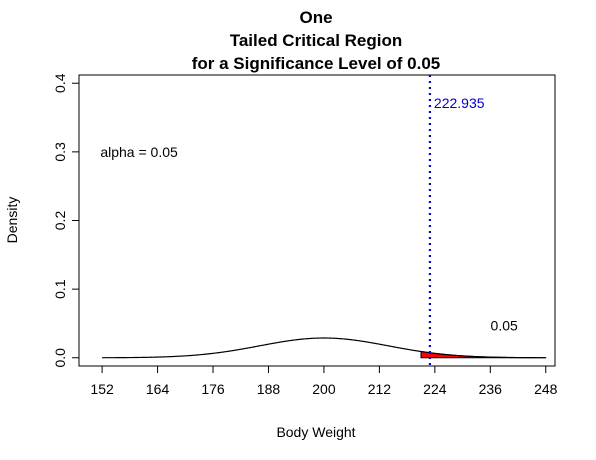 This screenshot has height=460, width=596. I want to click on critical-line-layer: 222.935, so click(456, 220).